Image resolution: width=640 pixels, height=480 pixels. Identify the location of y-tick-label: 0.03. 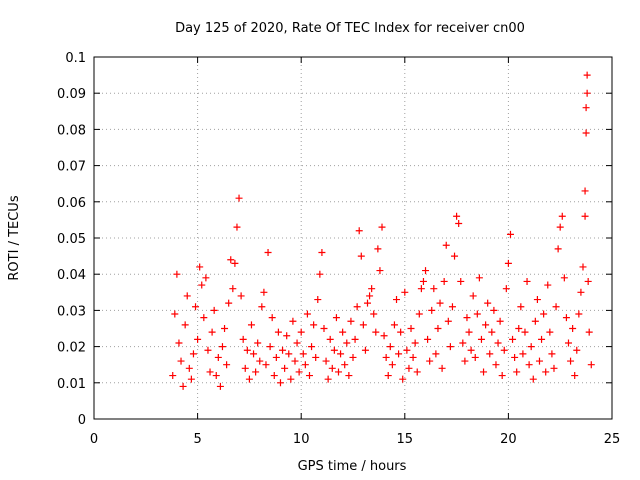
(71, 311).